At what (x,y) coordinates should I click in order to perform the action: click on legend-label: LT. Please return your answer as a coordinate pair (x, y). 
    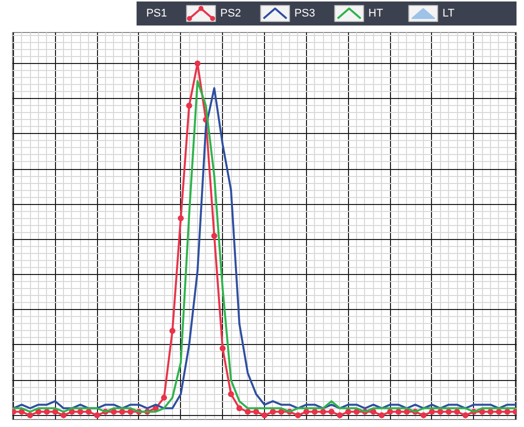
    Looking at the image, I should click on (448, 14).